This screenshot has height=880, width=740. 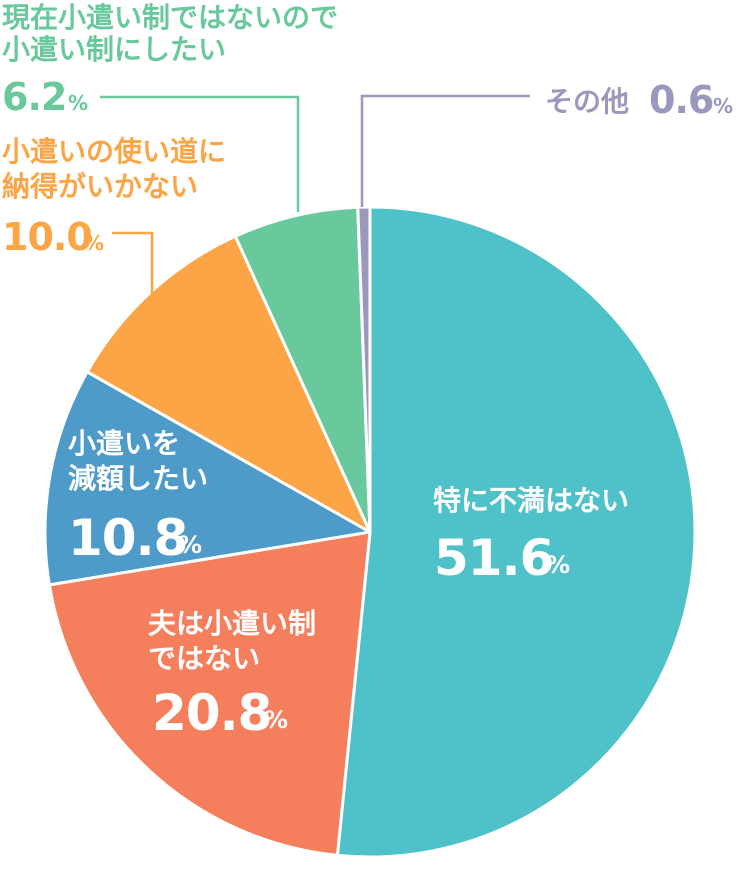 What do you see at coordinates (315, 203) in the screenshot?
I see `leader-lines` at bounding box center [315, 203].